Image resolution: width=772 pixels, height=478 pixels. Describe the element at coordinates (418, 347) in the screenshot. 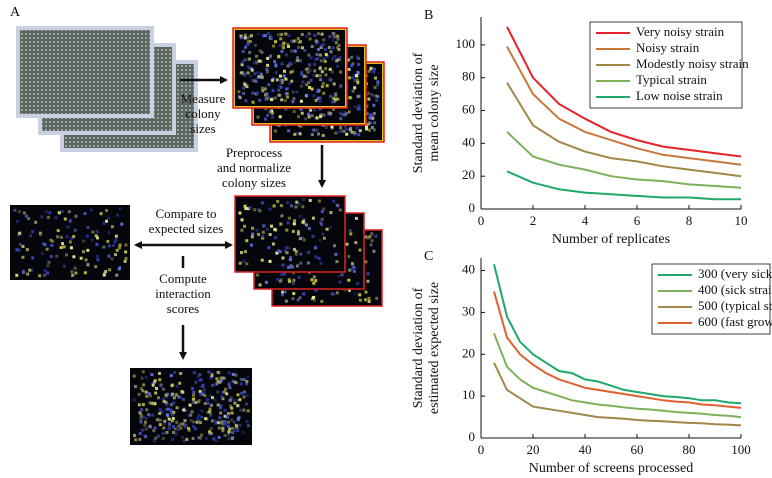

I see `y-axis-label: Standard deviation of` at that location.